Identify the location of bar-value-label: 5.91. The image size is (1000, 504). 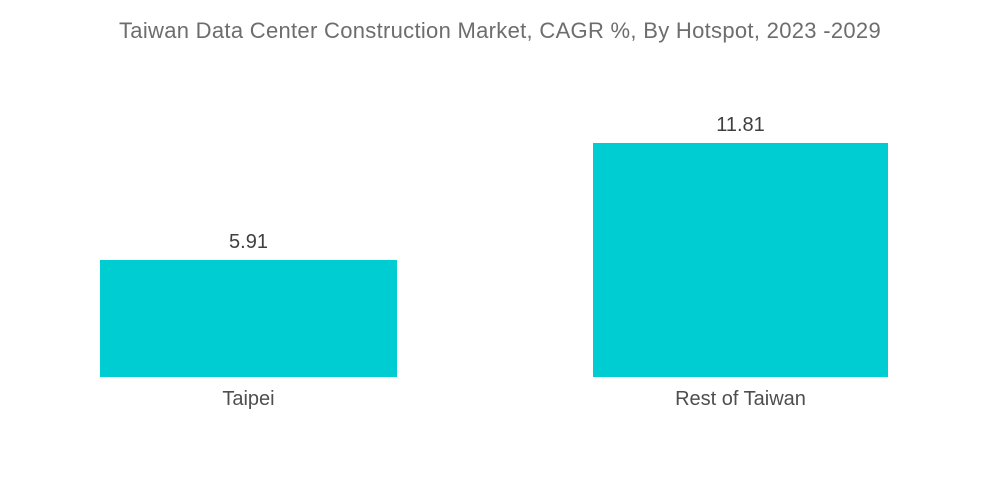
(248, 242).